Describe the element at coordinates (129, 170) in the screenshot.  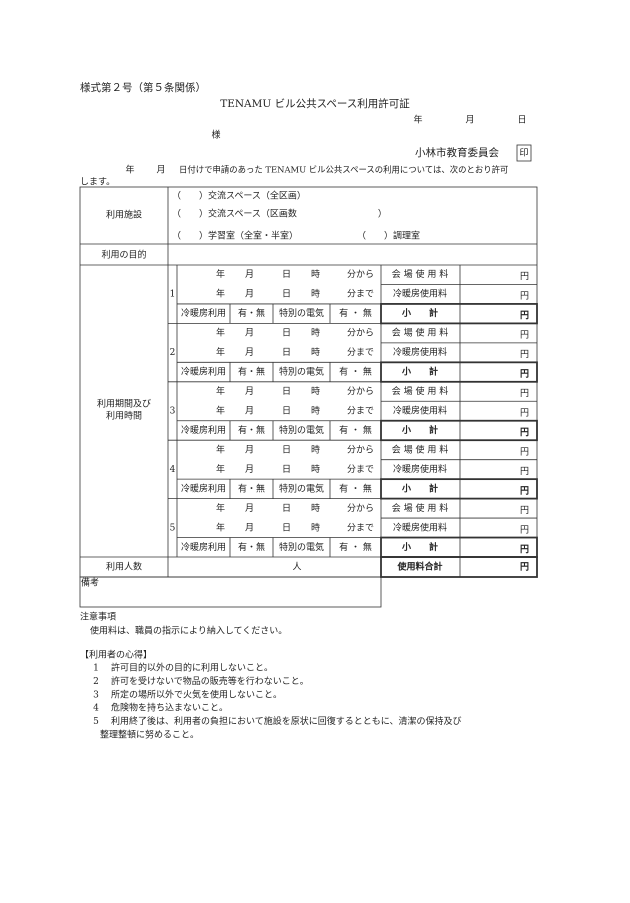
I see `intro-date-part: 年` at that location.